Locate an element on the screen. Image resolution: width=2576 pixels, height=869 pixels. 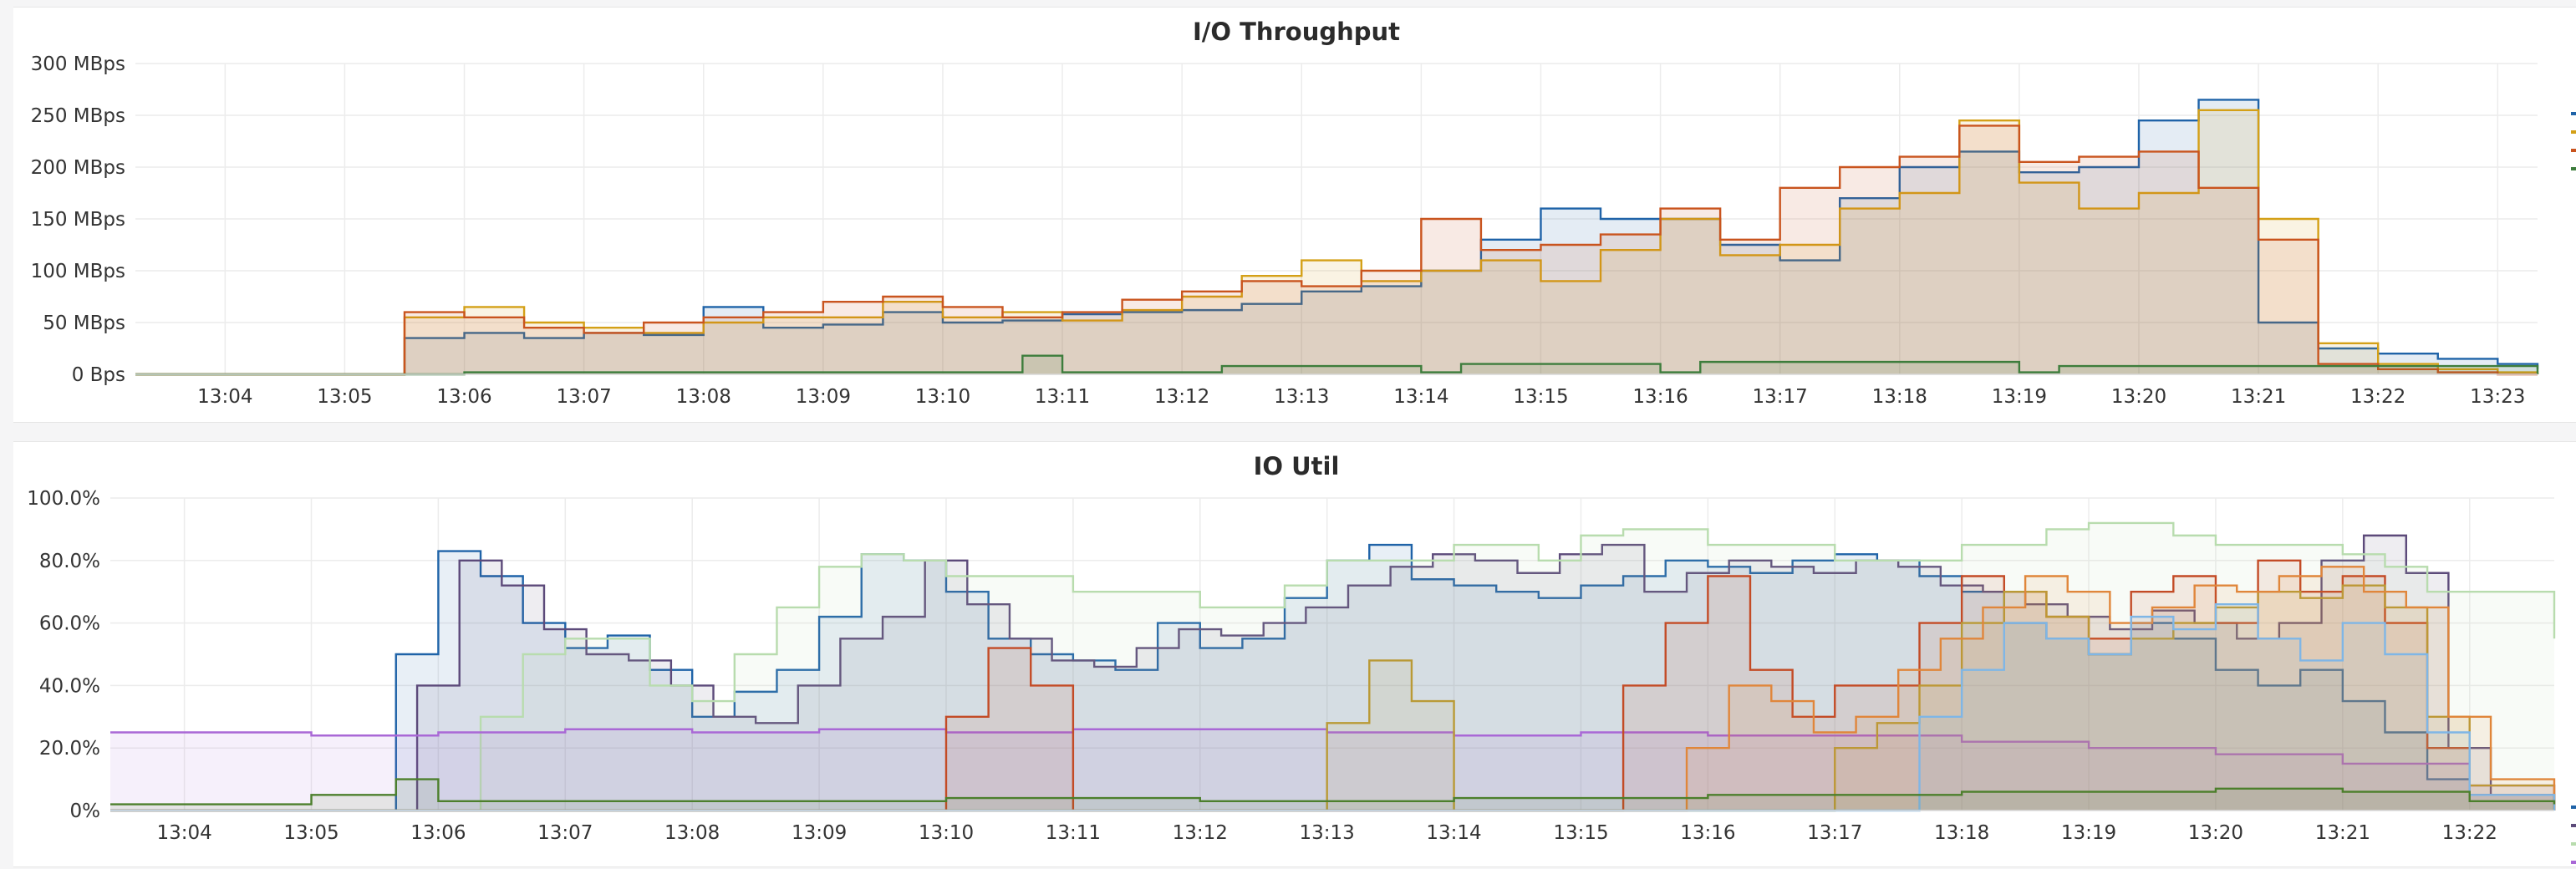
y-tick-label: 0 Bps is located at coordinates (98, 375).